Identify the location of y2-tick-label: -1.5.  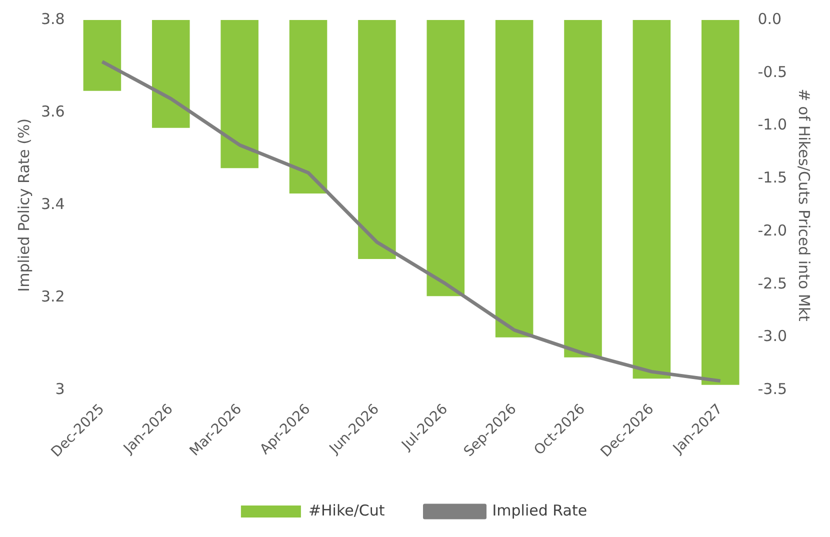
(773, 177).